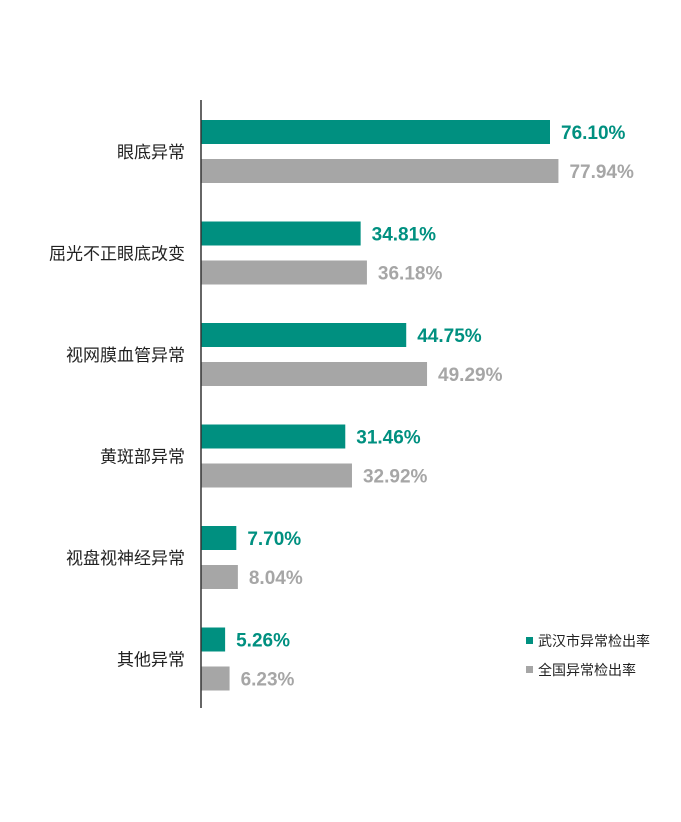  I want to click on legend-label-national: 全国异常检出率, so click(587, 670).